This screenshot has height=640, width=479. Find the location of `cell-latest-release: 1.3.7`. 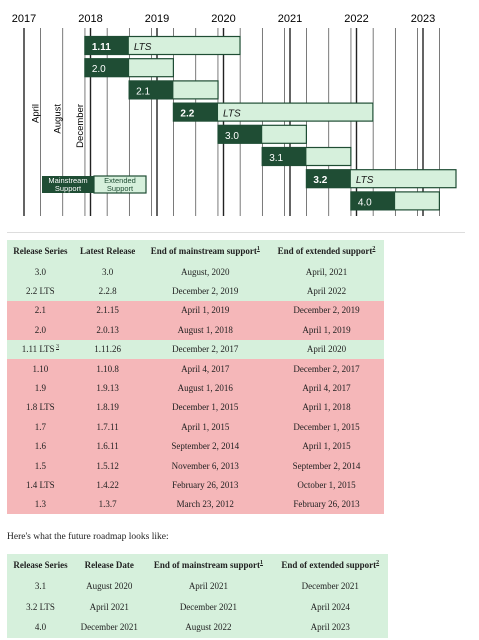

cell-latest-release: 1.3.7 is located at coordinates (107, 504).